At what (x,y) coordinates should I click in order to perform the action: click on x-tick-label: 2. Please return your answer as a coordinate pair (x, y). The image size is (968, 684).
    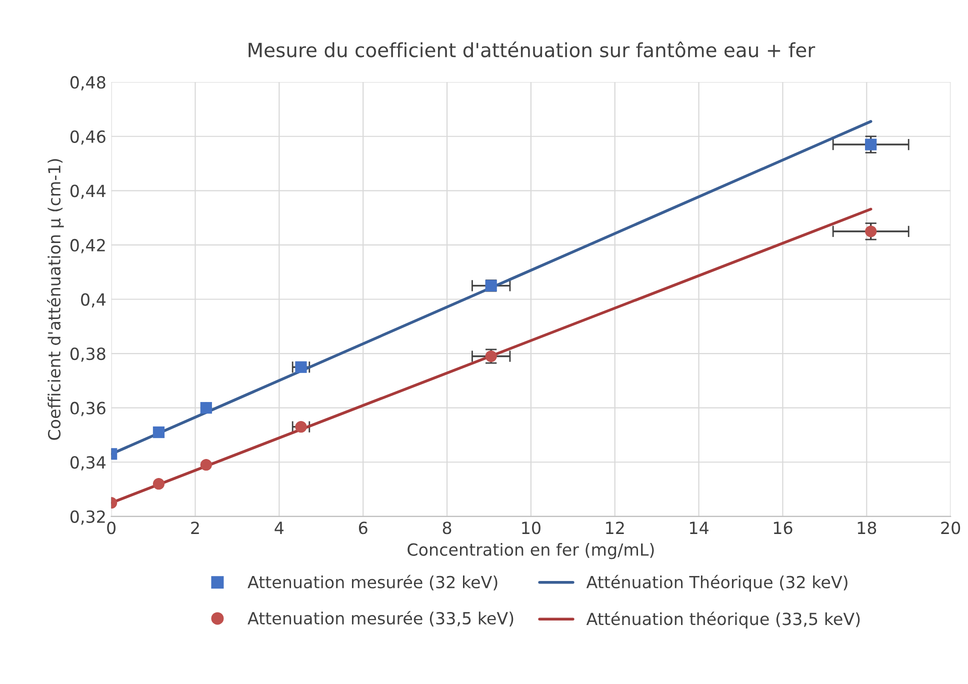
    Looking at the image, I should click on (195, 528).